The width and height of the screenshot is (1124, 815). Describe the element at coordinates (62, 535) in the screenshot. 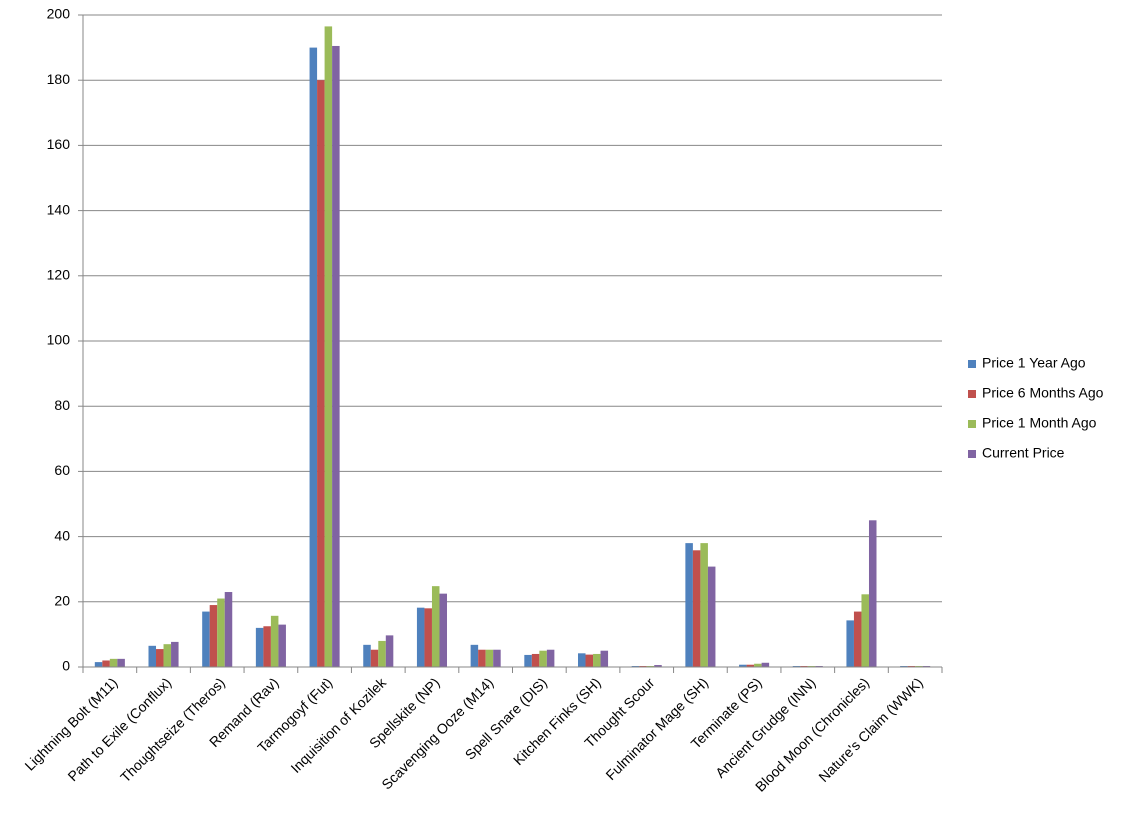

I see `y-tick-label: 40` at that location.